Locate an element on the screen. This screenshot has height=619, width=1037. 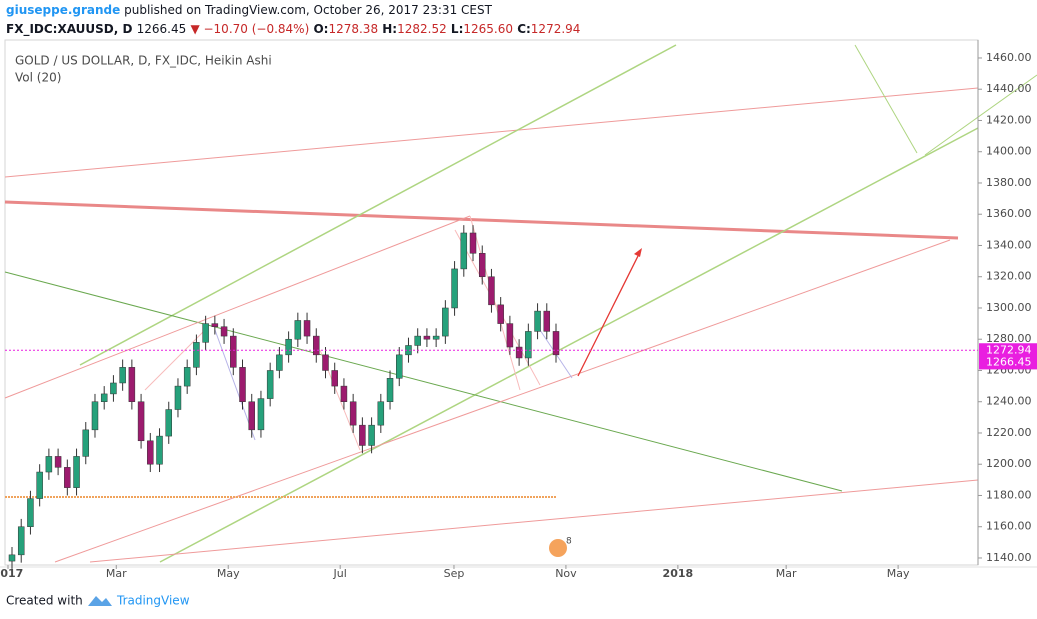
y-tick-label: 1160.00 is located at coordinates (1009, 526).